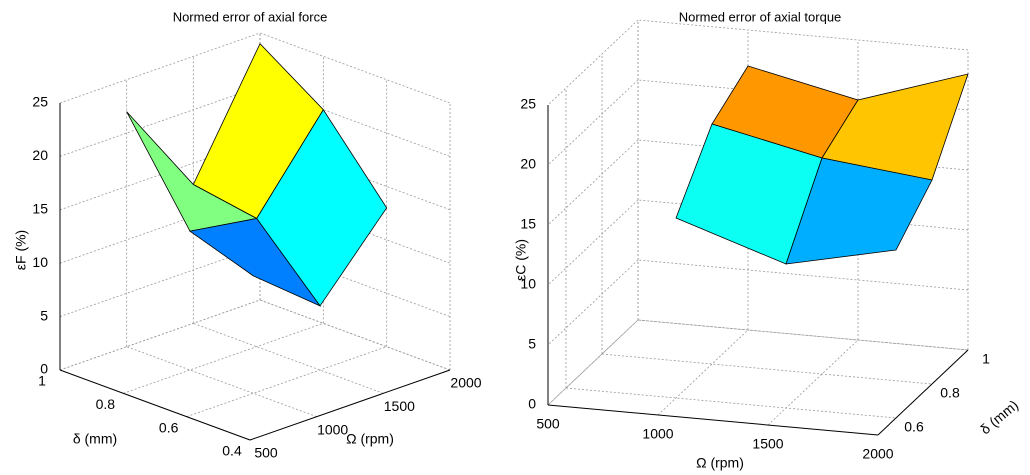 Image resolution: width=1030 pixels, height=475 pixels. I want to click on y-tick-label: 0.4, so click(232, 451).